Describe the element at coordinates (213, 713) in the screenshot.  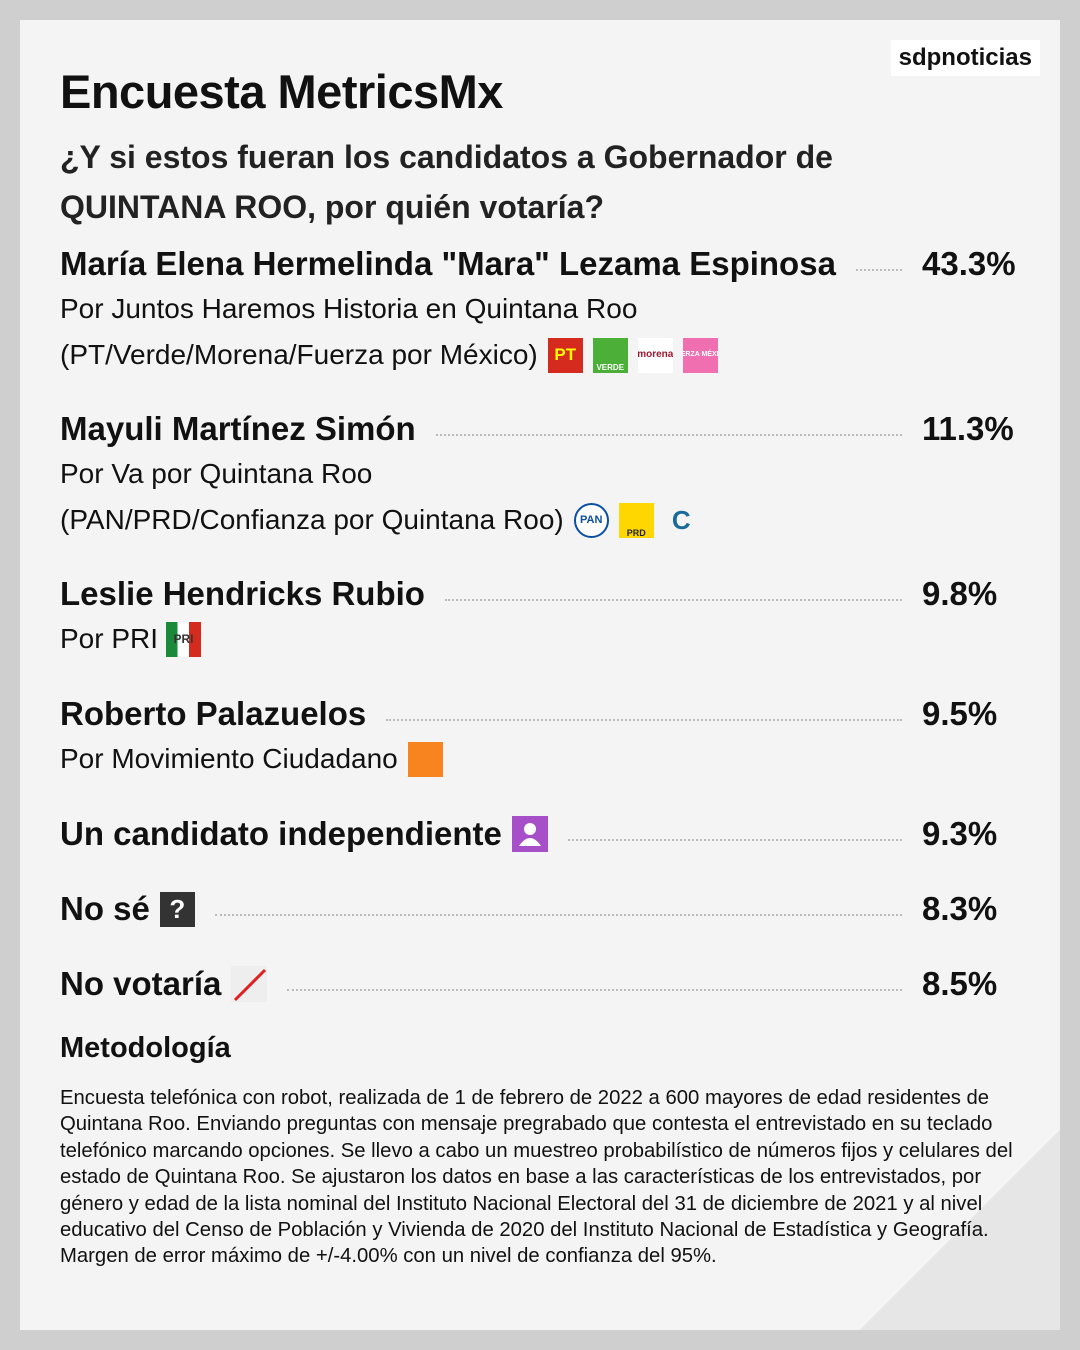
I see `candidate-name: Roberto Palazuelos` at that location.